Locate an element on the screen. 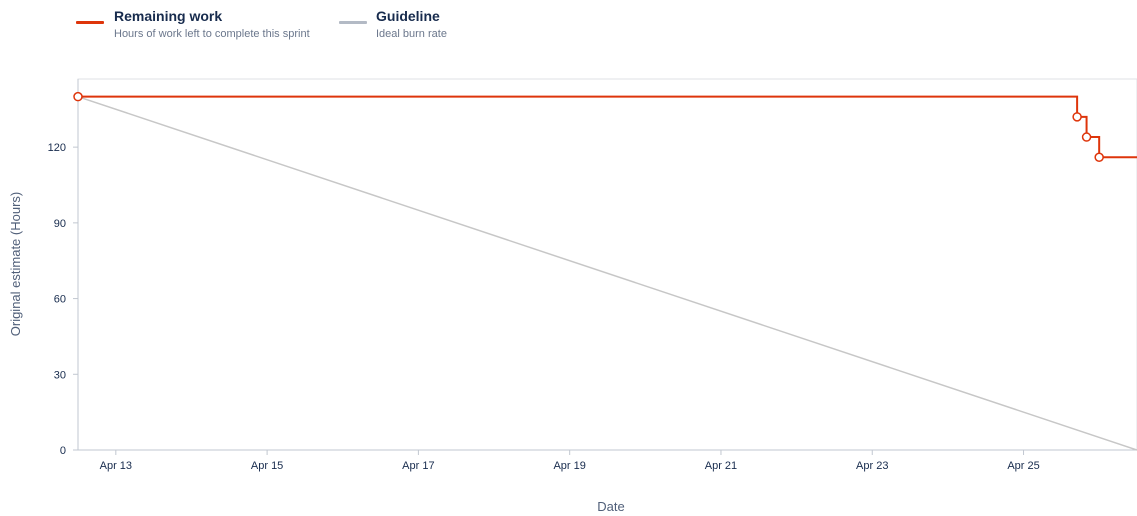 The height and width of the screenshot is (516, 1137). guideline-swatch is located at coordinates (353, 22).